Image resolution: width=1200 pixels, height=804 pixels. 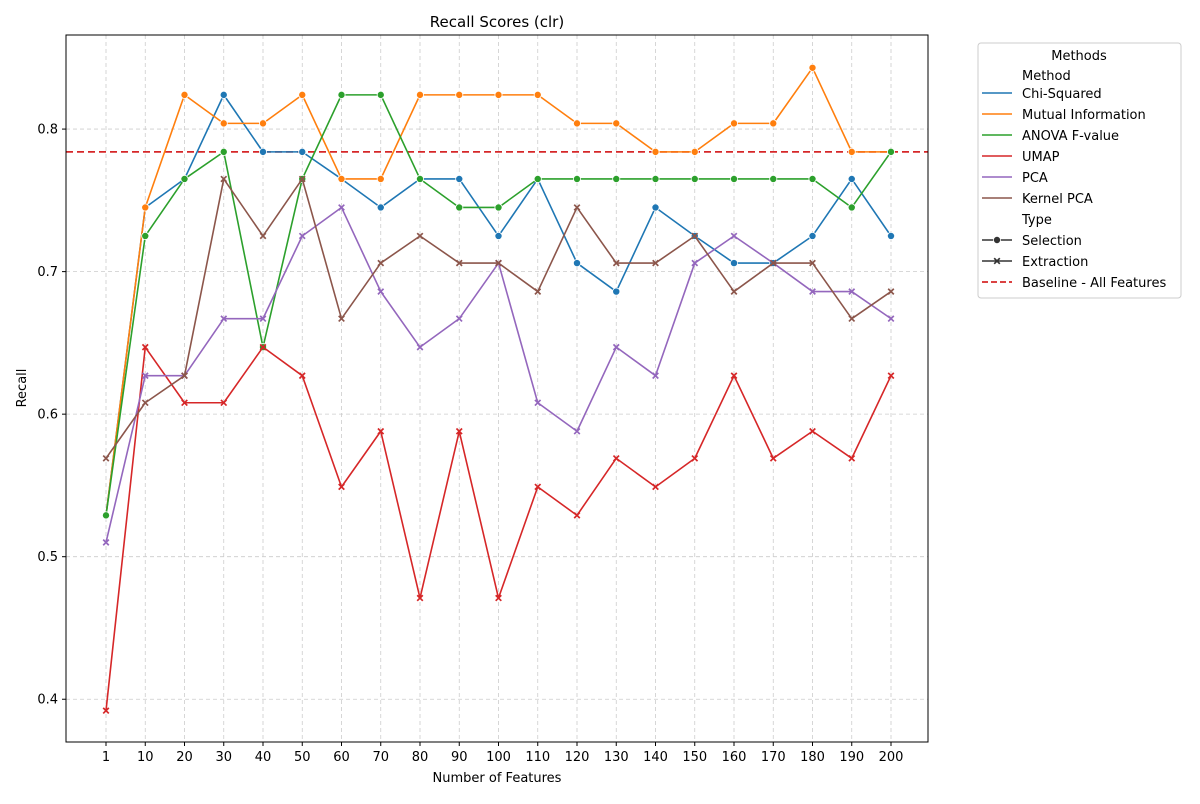 What do you see at coordinates (420, 757) in the screenshot?
I see `x-tick-label: 80` at bounding box center [420, 757].